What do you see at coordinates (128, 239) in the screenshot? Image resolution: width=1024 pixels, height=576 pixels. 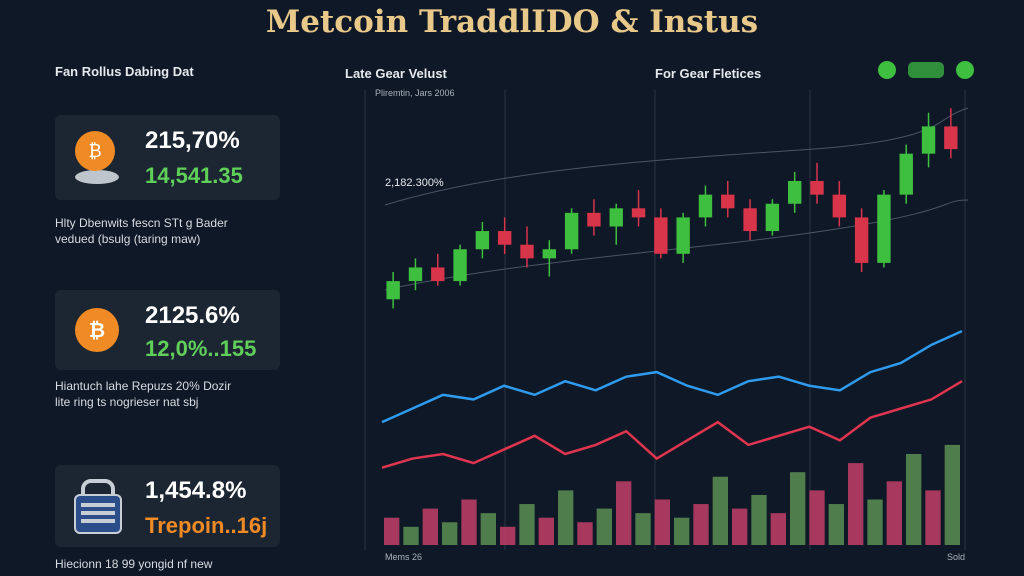 I see `caption-line: vedued (bsulg (taring maw)` at bounding box center [128, 239].